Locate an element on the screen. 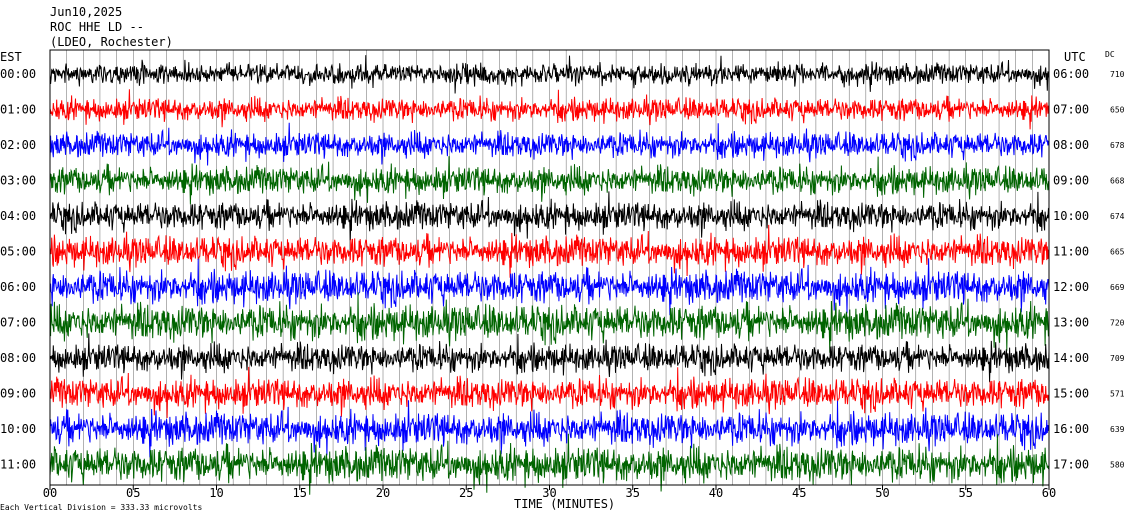 This screenshot has height=519, width=1130. x-tick-label: 25 is located at coordinates (466, 493).